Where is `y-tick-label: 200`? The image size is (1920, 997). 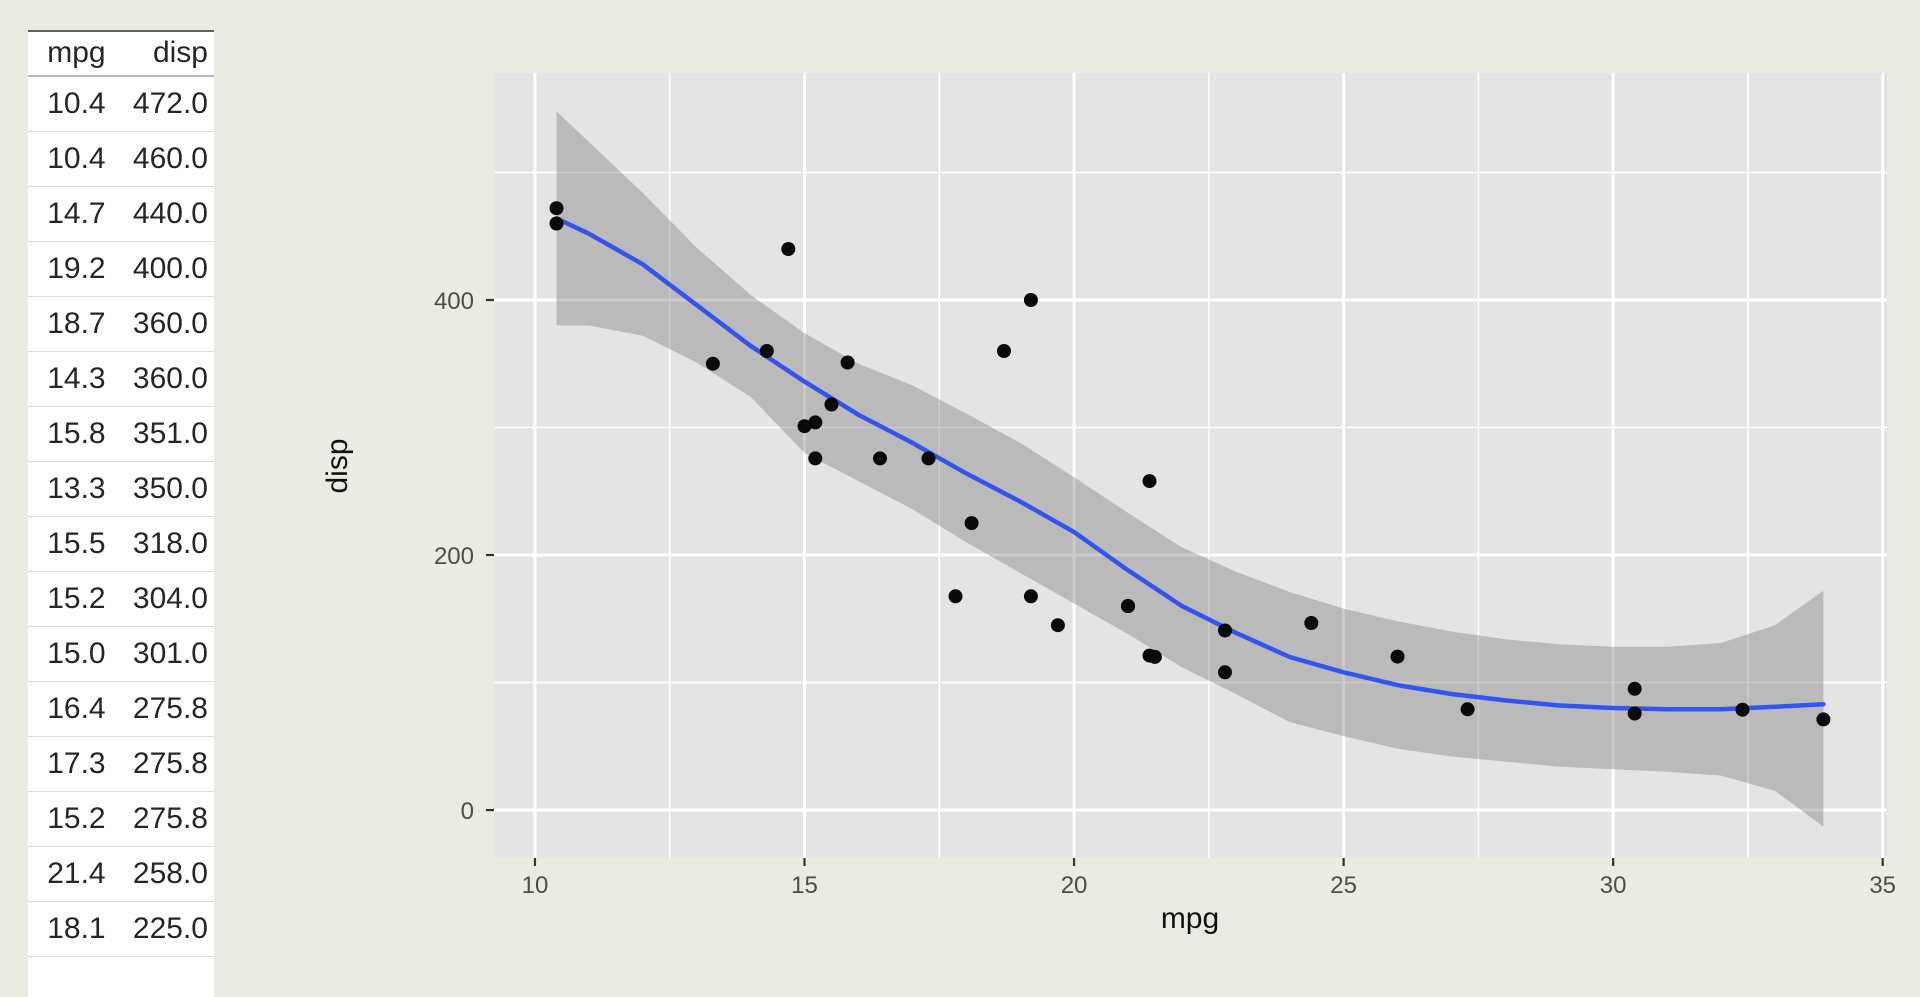 y-tick-label: 200 is located at coordinates (454, 556).